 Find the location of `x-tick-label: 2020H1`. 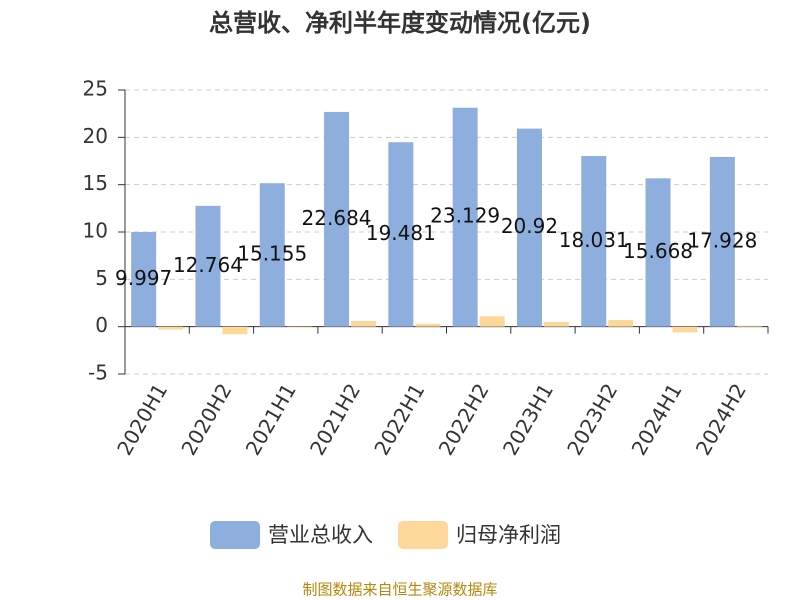

x-tick-label: 2020H1 is located at coordinates (142, 419).